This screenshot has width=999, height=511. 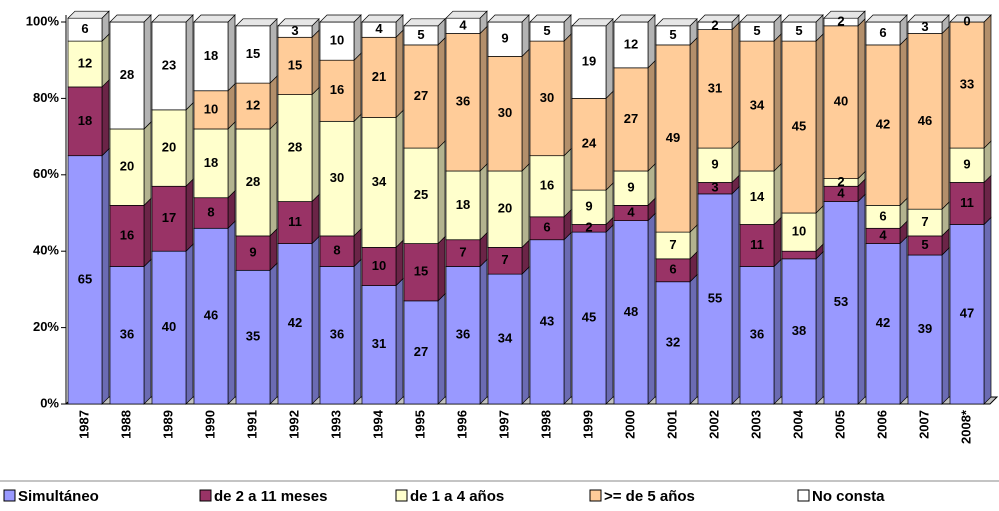 I want to click on data-label: 18, so click(x=463, y=204).